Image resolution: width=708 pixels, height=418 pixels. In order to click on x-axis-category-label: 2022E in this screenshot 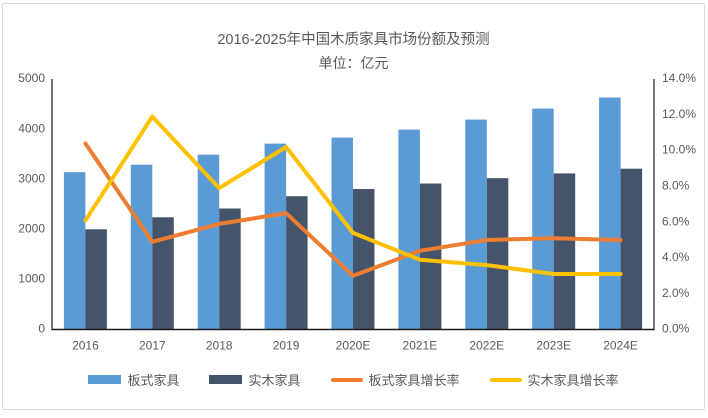, I will do `click(486, 346)`.